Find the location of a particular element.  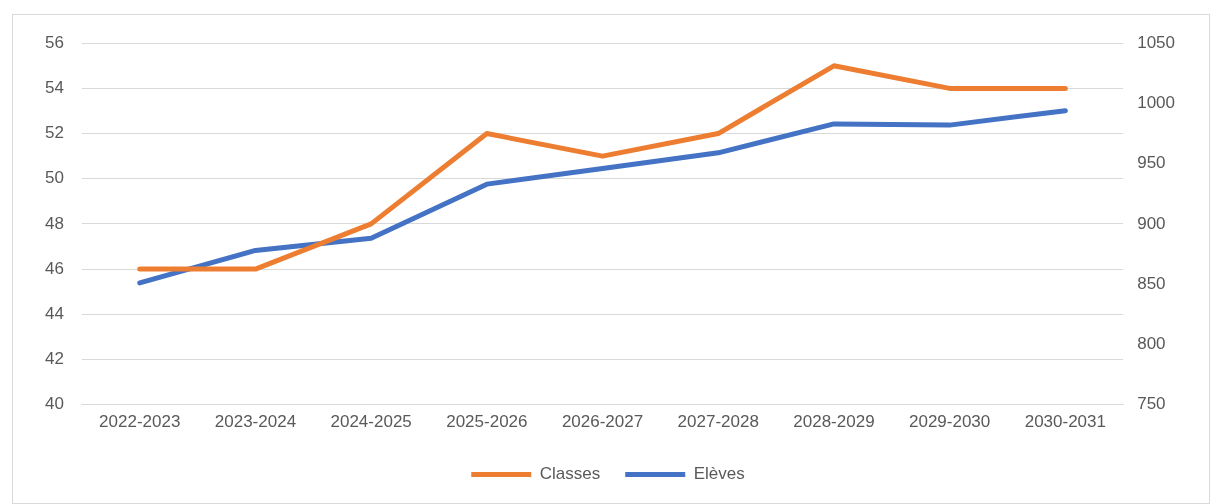

legend-label: Elèves is located at coordinates (719, 474).